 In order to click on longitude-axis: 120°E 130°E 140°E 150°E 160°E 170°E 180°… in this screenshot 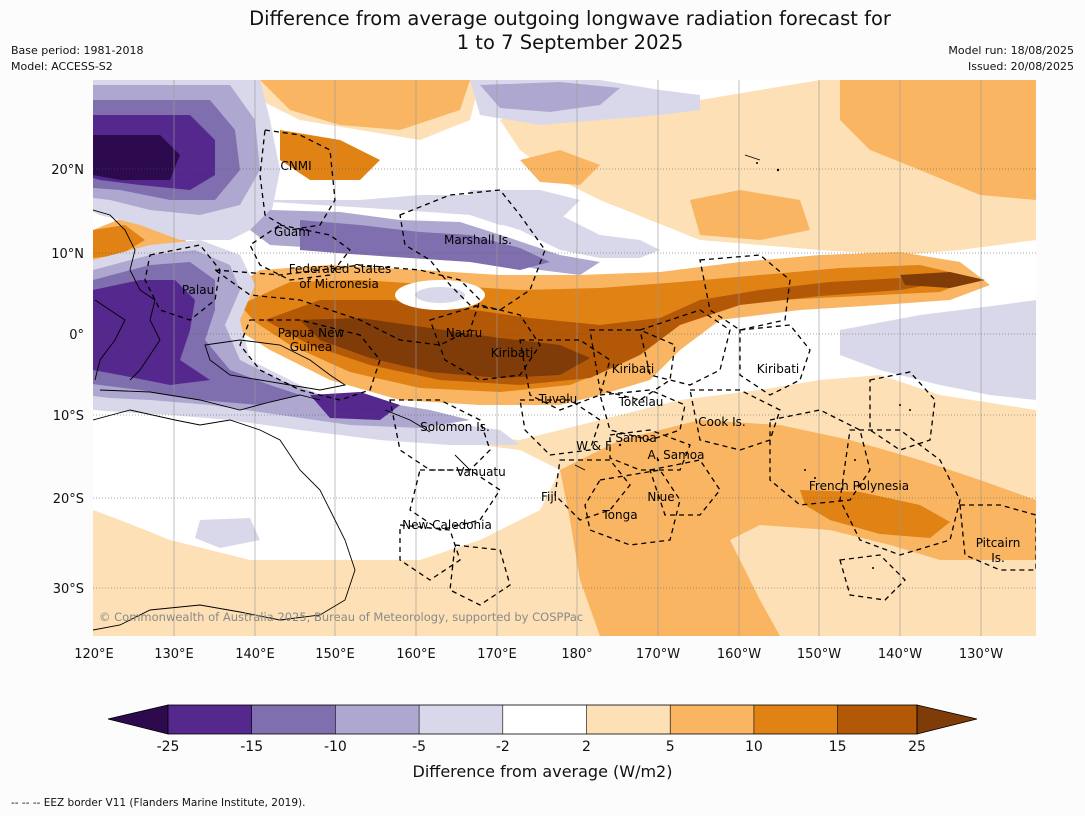, I will do `click(538, 654)`.